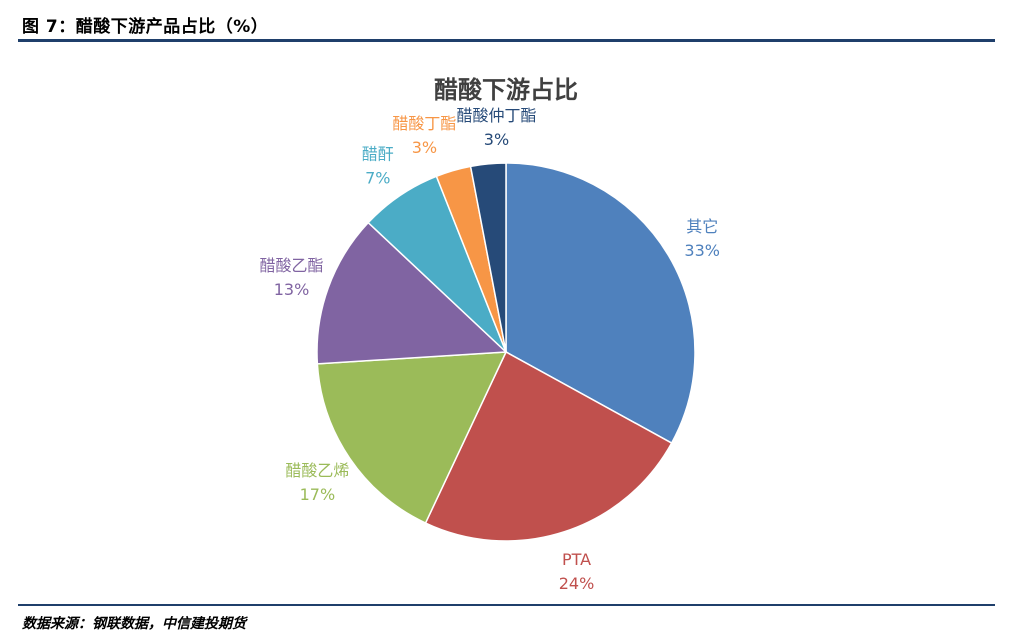 The width and height of the screenshot is (1013, 643). What do you see at coordinates (496, 115) in the screenshot?
I see `slice-label-name: 醋酸仲丁酯` at bounding box center [496, 115].